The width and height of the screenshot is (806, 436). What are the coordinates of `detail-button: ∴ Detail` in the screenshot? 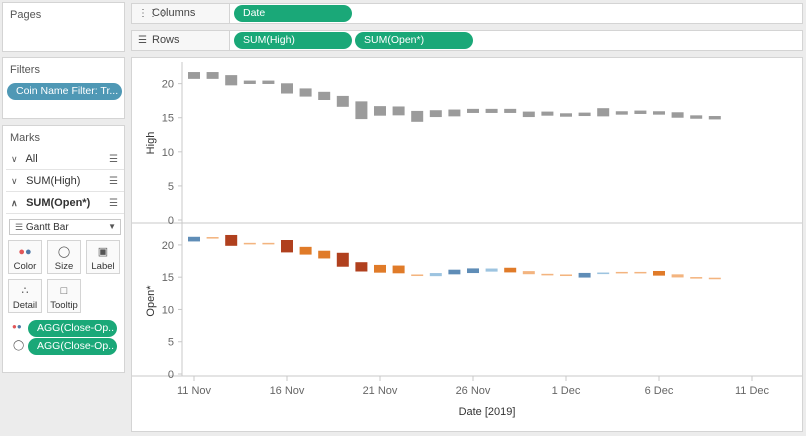 It's located at (25, 296).